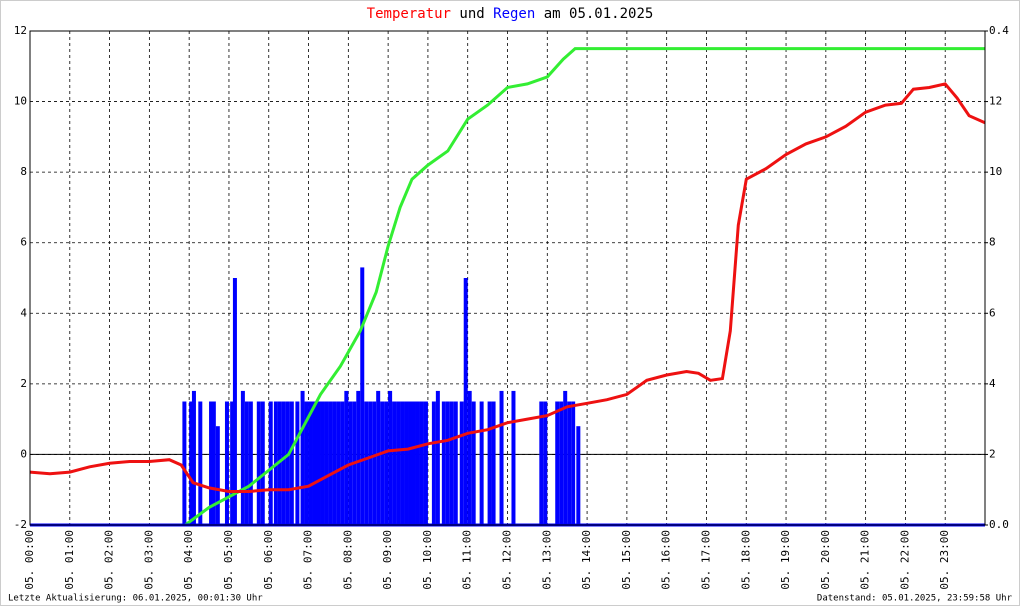 This screenshot has width=1020, height=606. I want to click on y2-tick-label: 12, so click(995, 101).